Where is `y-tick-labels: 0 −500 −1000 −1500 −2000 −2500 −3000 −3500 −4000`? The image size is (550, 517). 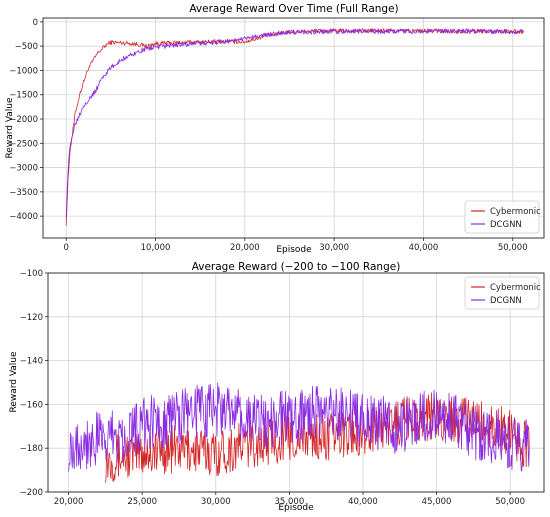 y-tick-labels: 0 −500 −1000 −1500 −2000 −2500 −3000 −3500 −4000 is located at coordinates (26, 120).